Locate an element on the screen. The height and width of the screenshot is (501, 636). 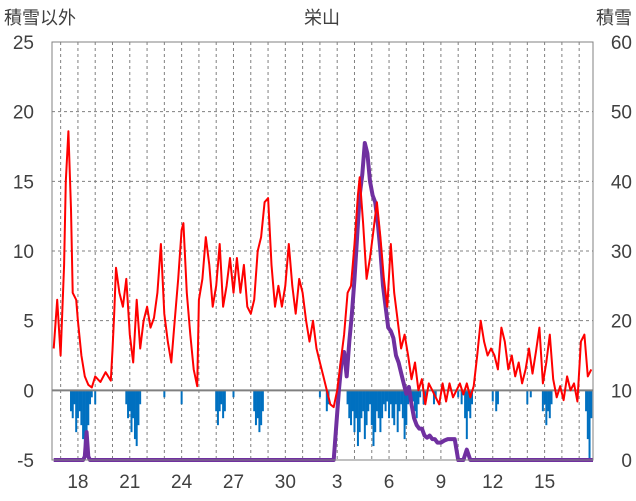
right-tick-label: 40 is located at coordinates (621, 182).